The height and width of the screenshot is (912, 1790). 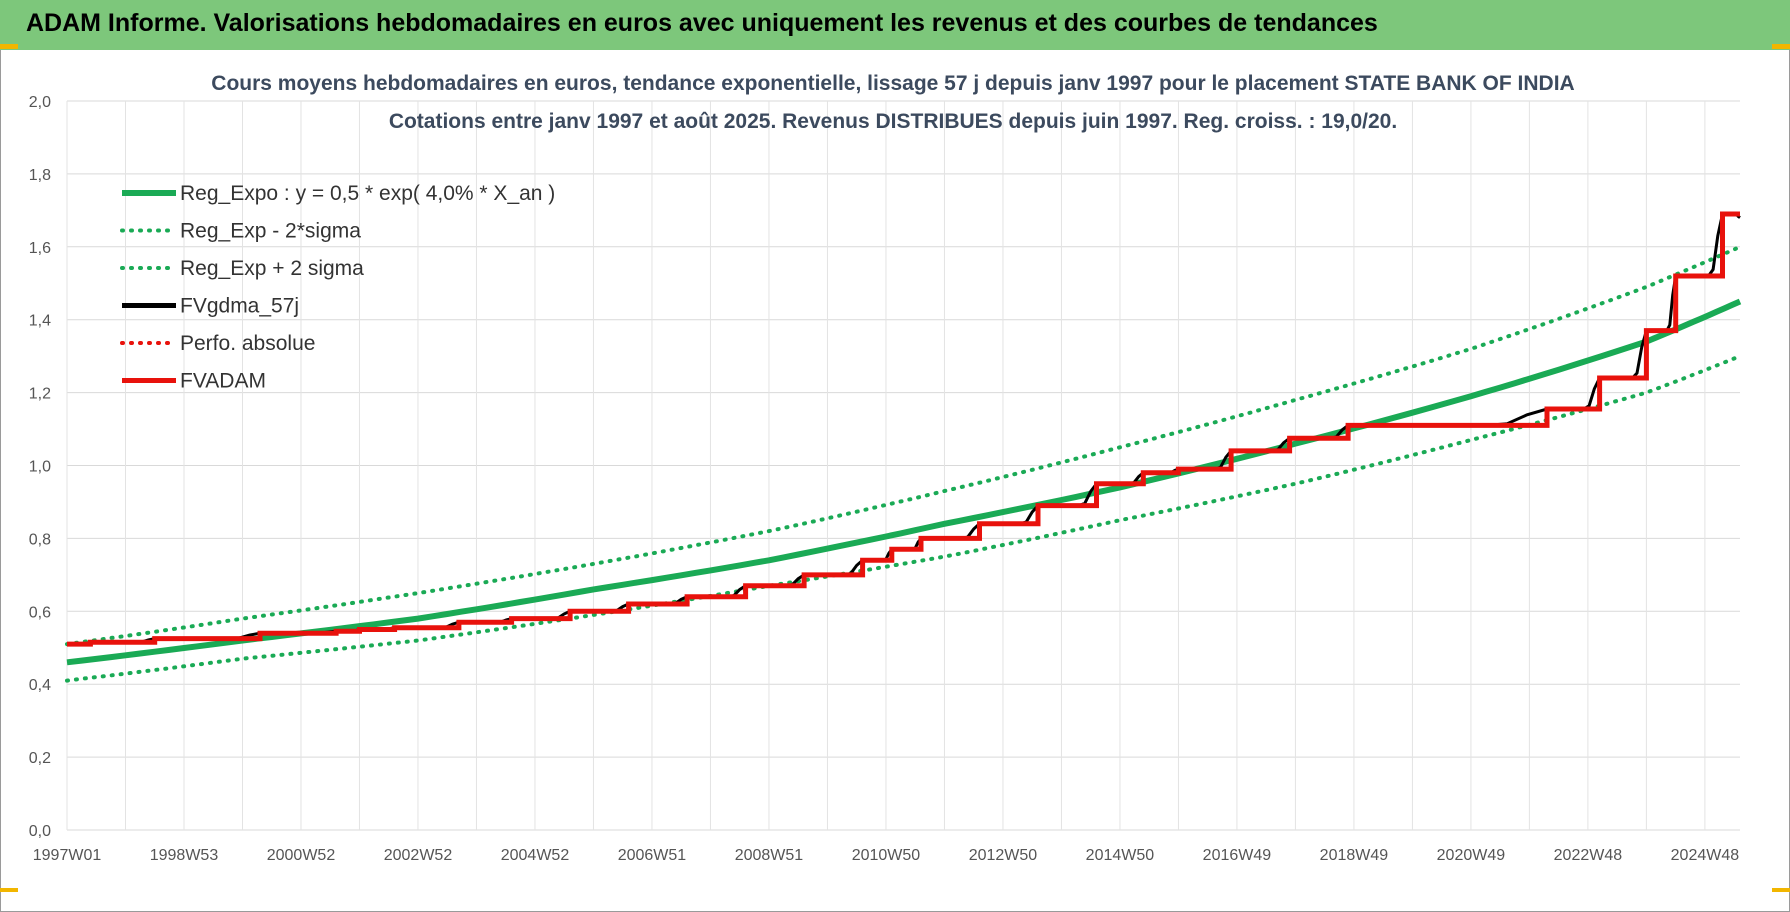 What do you see at coordinates (223, 381) in the screenshot?
I see `legend-label: FVADAM` at bounding box center [223, 381].